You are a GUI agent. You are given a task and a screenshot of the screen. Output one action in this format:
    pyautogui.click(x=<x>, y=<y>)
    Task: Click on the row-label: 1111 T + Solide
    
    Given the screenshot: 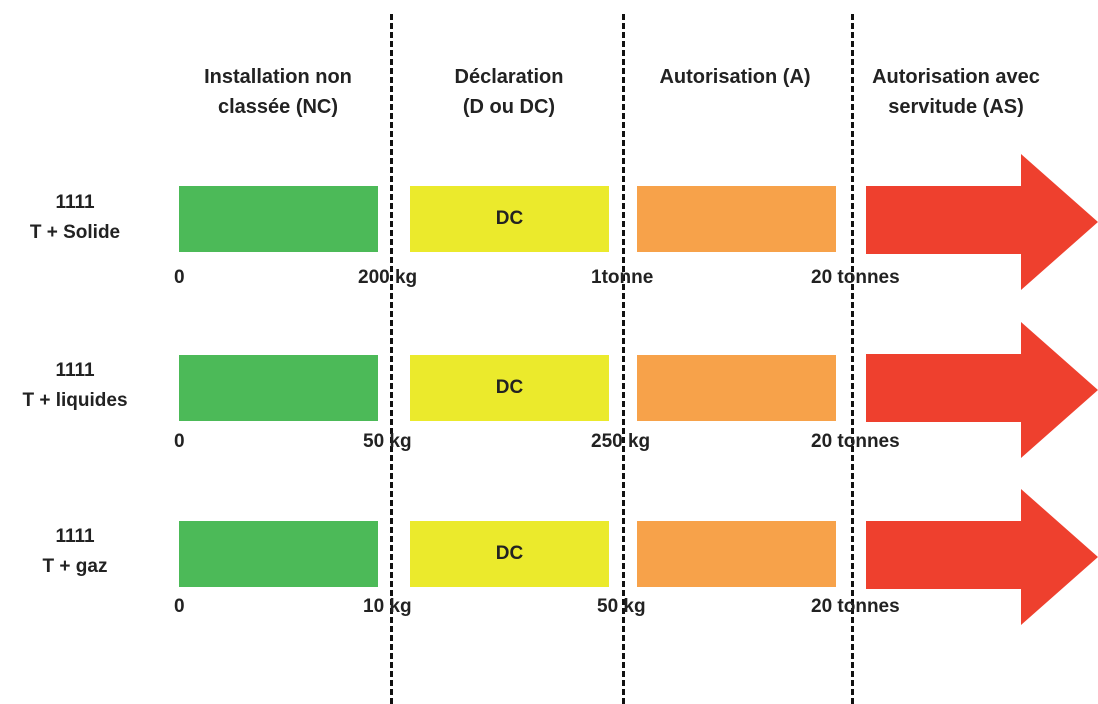 What is the action you would take?
    pyautogui.click(x=75, y=218)
    